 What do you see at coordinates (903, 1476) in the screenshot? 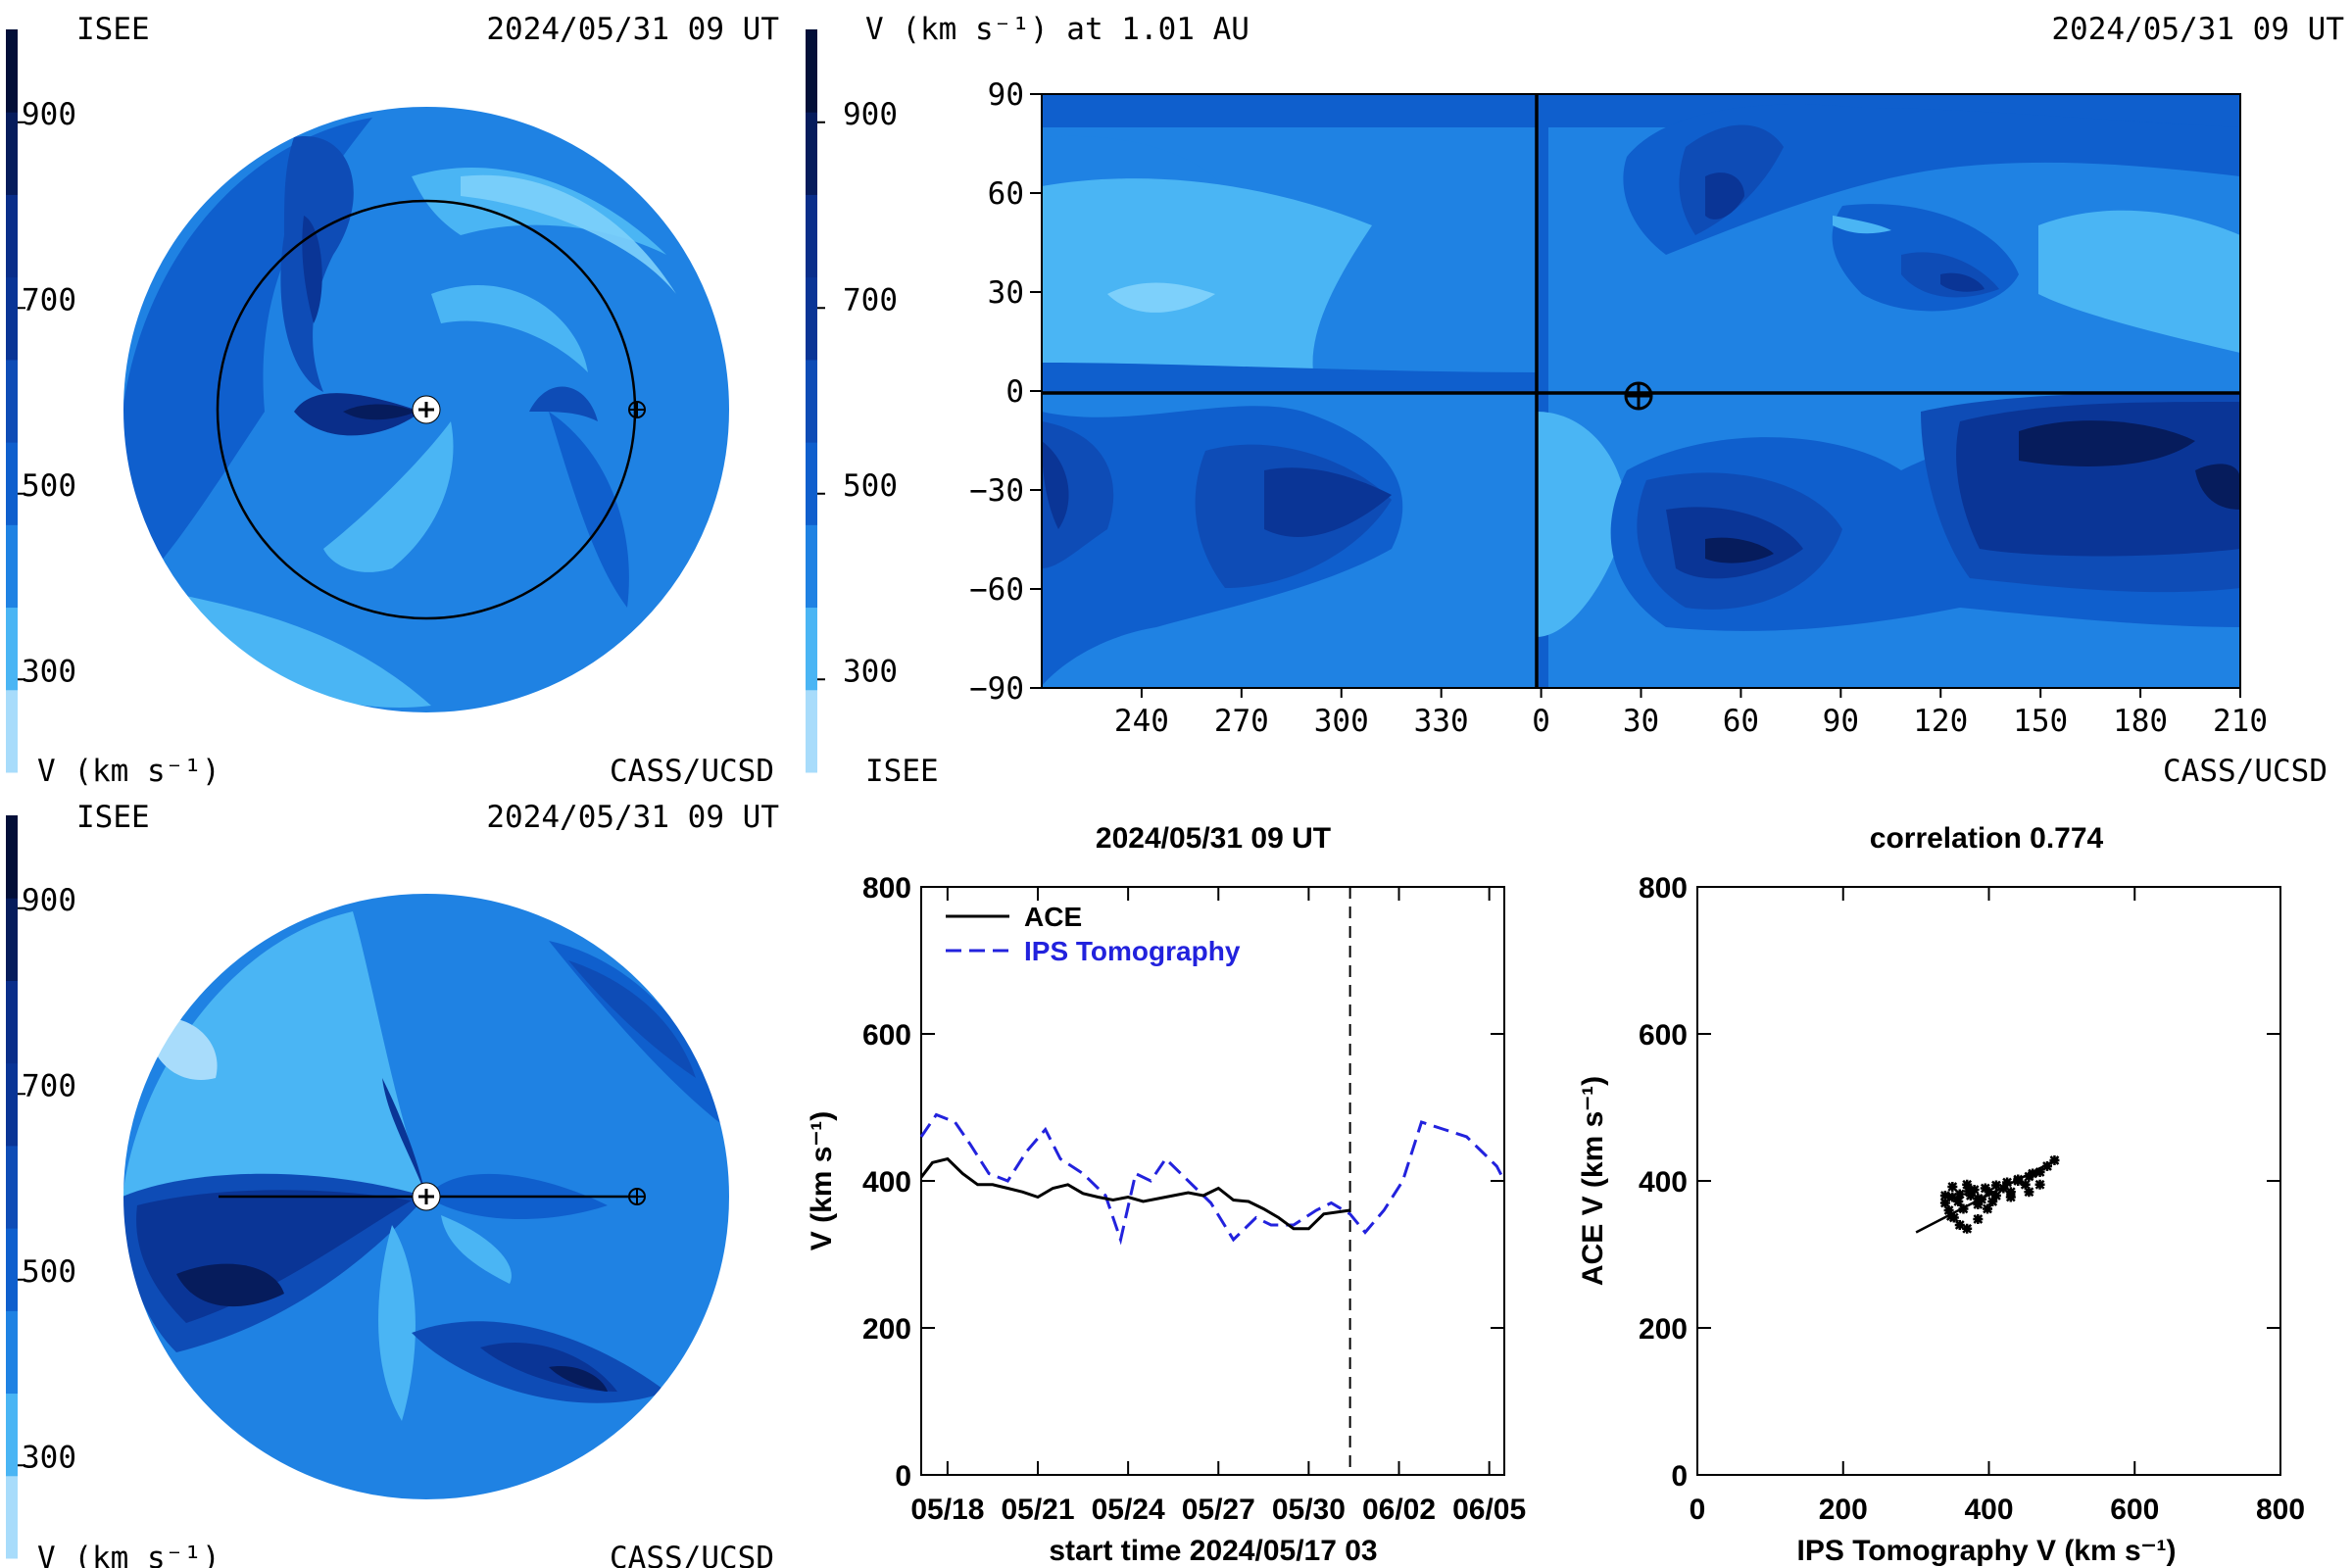
I see `ts-ytick-label: 0` at bounding box center [903, 1476].